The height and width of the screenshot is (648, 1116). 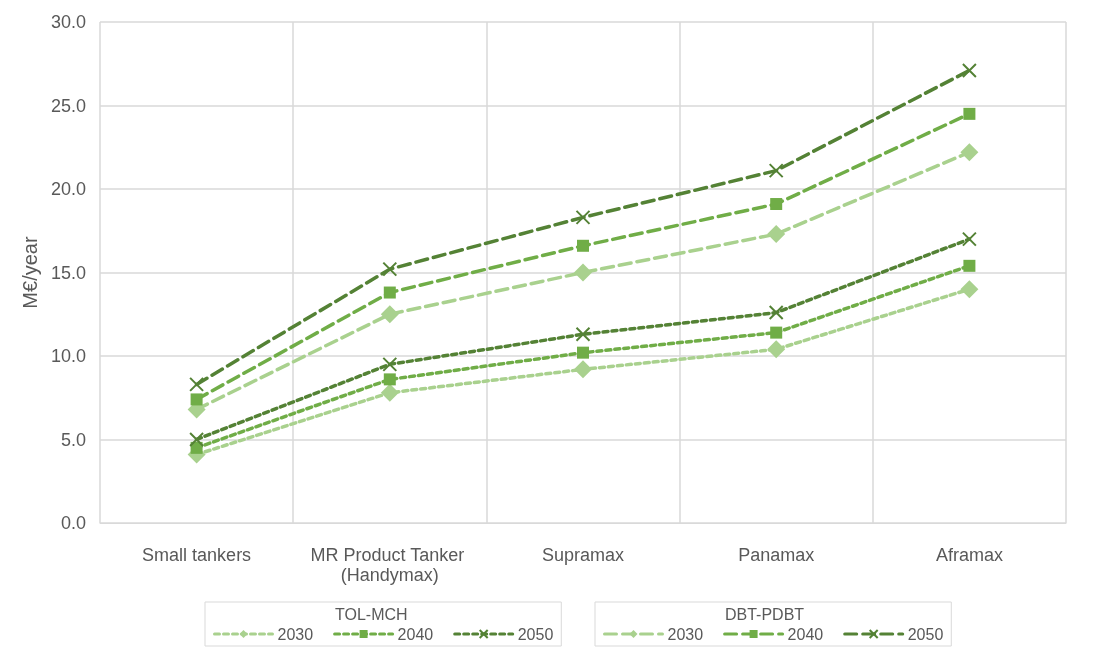 I want to click on text: DBT-PDBT, so click(x=765, y=614).